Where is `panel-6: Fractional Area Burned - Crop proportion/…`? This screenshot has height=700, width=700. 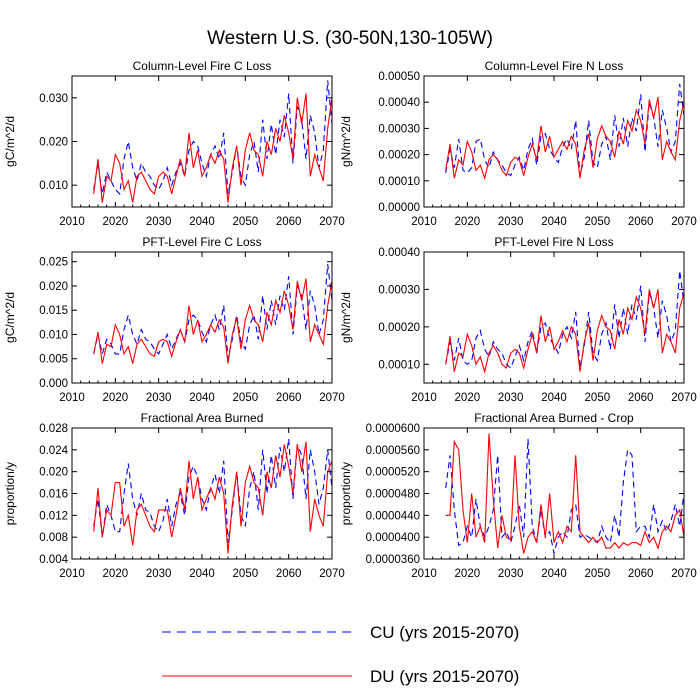
panel-6: Fractional Area Burned - Crop proportion/… is located at coordinates (518, 495).